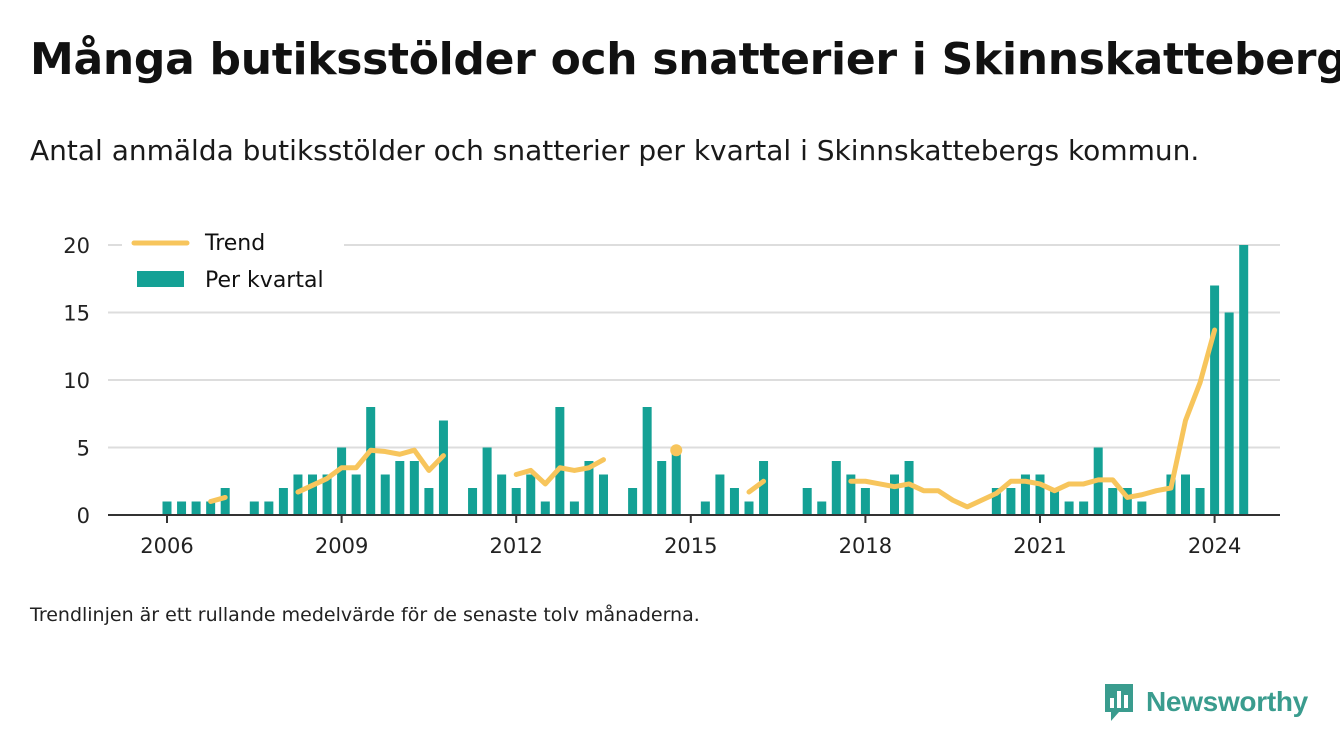  I want to click on y-tick-label: 10, so click(76, 381).